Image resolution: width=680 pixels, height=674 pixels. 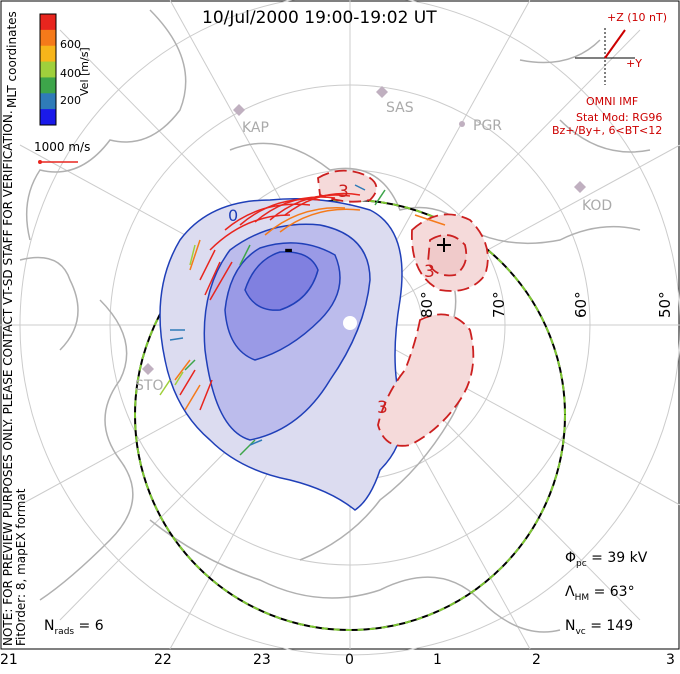 What do you see at coordinates (607, 130) in the screenshot?
I see `imf-condition: Bz+/By+, 6<BT<12` at bounding box center [607, 130].